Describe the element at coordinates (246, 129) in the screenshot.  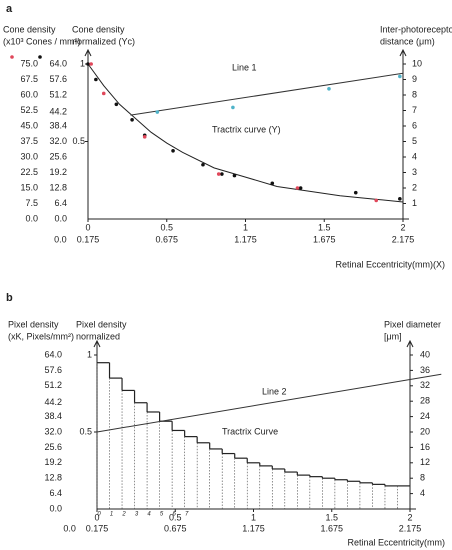
I see `annotation: Tractrix curve (Y)` at that location.